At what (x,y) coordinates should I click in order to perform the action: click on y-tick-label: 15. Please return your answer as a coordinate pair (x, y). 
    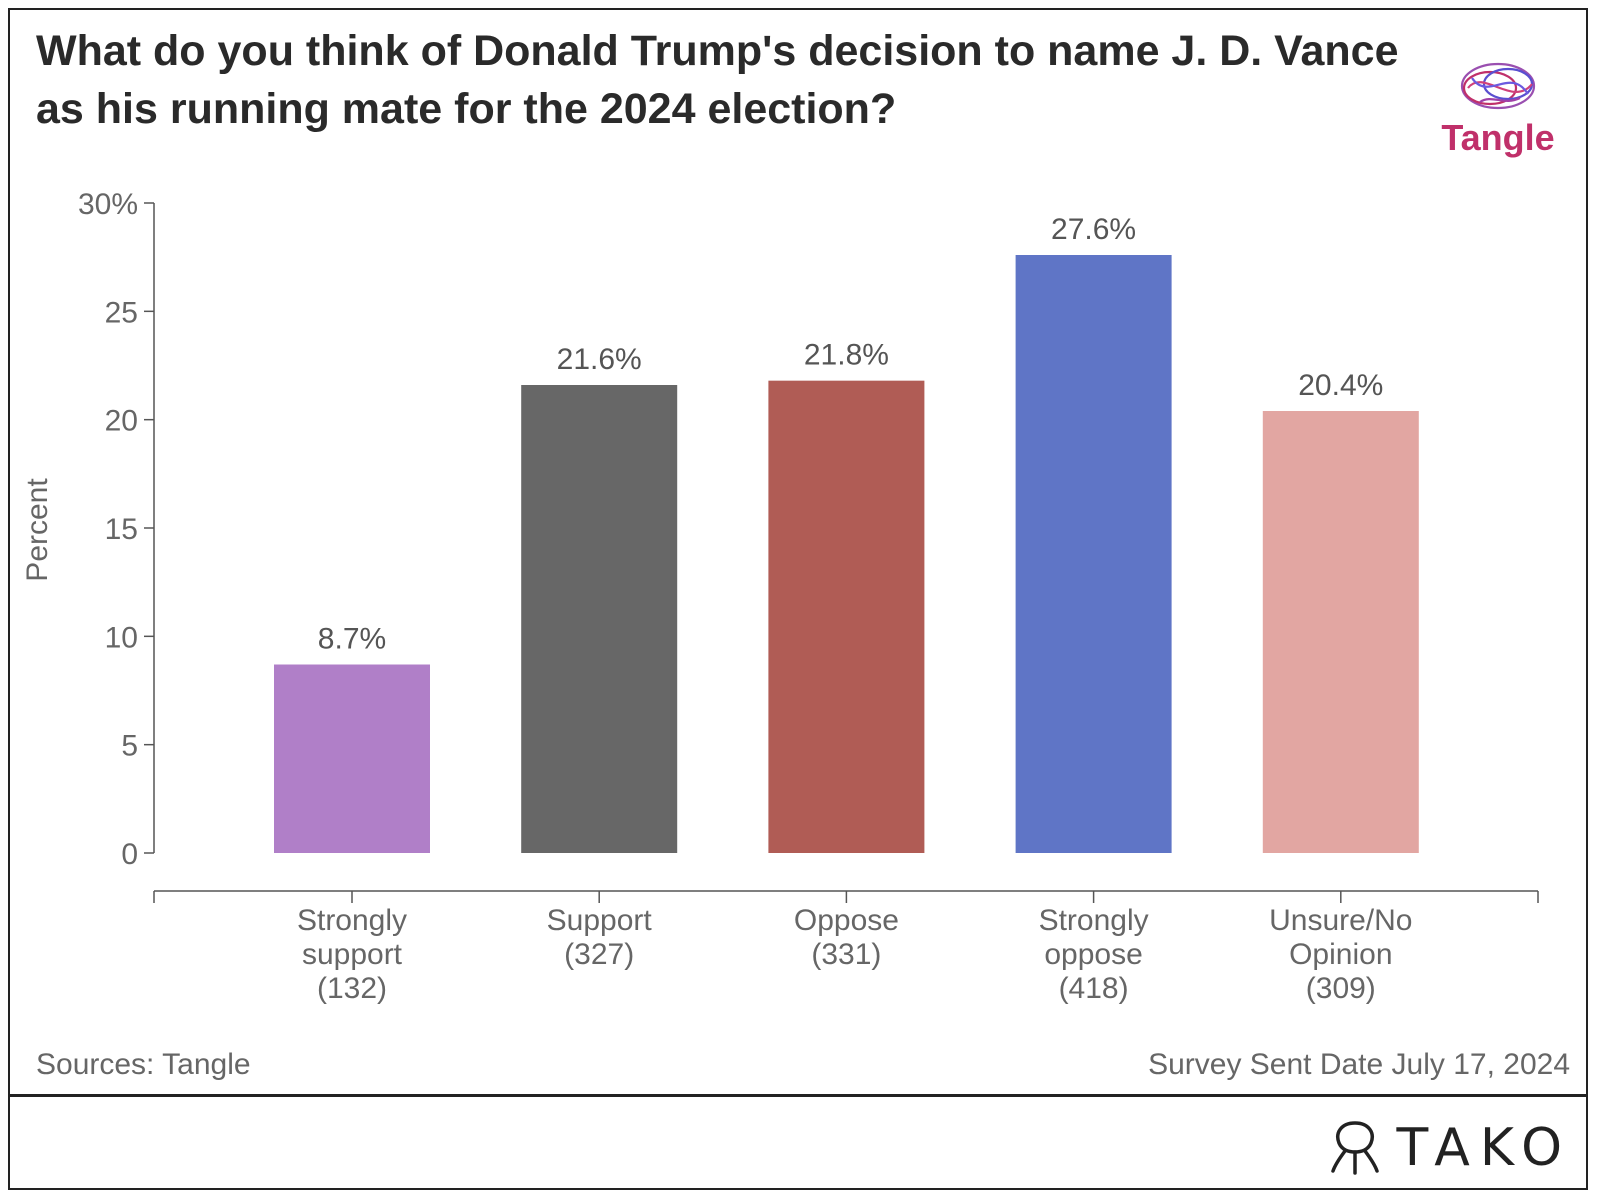
    Looking at the image, I should click on (121, 529).